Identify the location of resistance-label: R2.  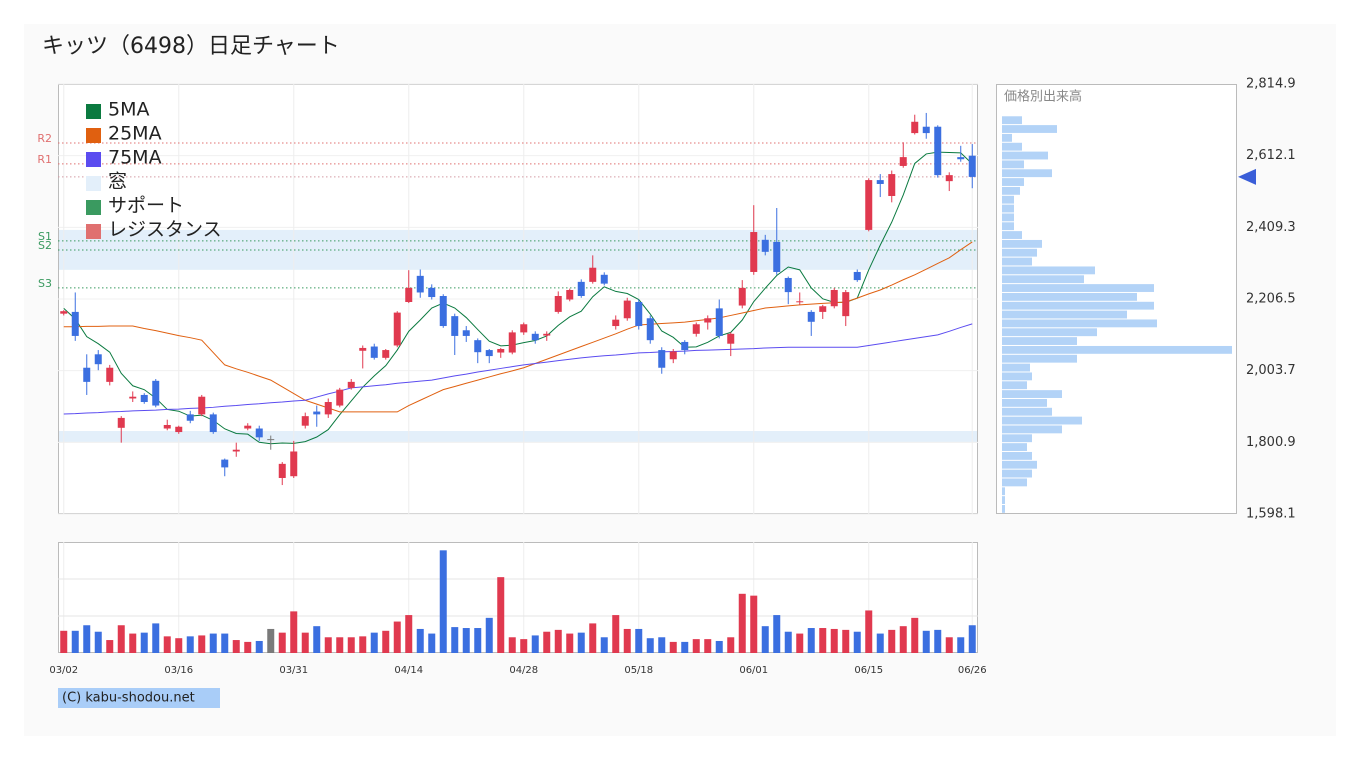
(44, 138).